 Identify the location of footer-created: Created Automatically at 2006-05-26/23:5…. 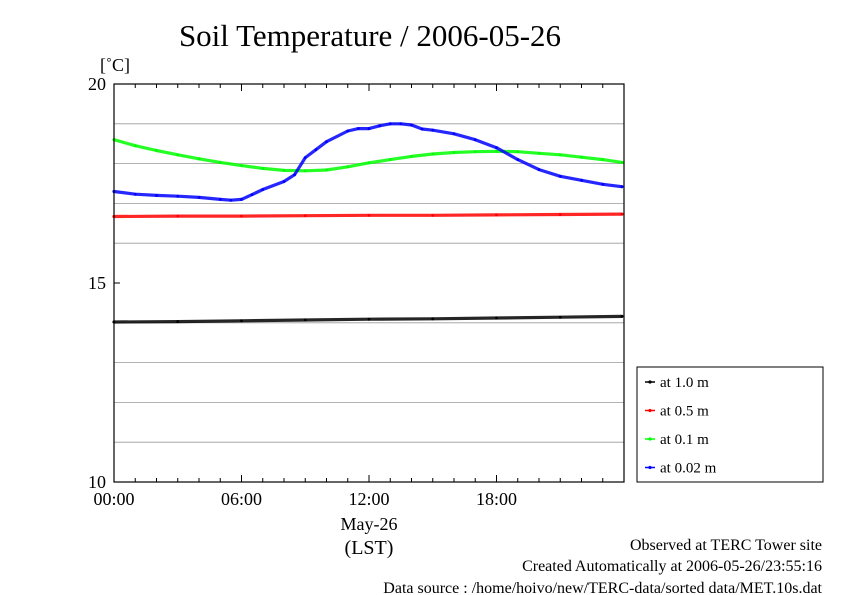
(672, 566).